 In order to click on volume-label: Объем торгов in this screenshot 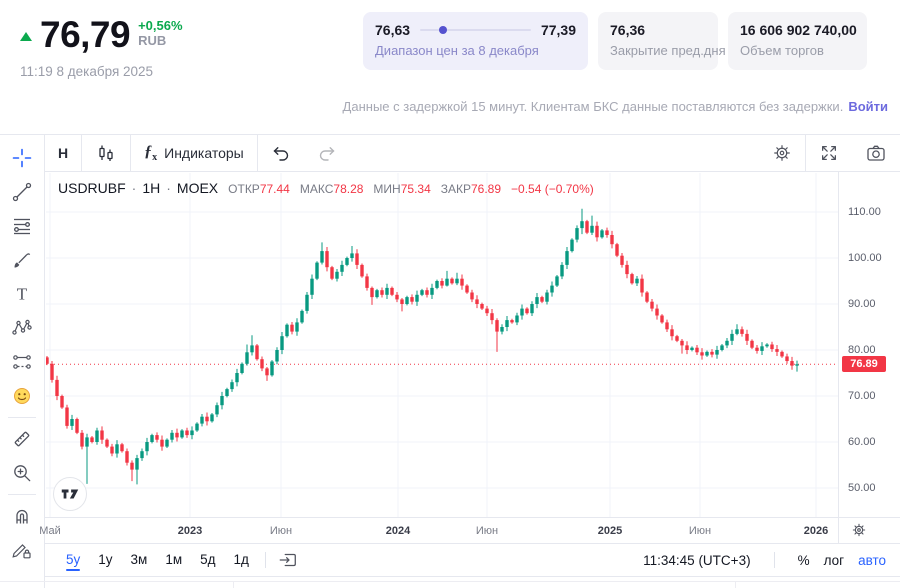, I will do `click(782, 50)`.